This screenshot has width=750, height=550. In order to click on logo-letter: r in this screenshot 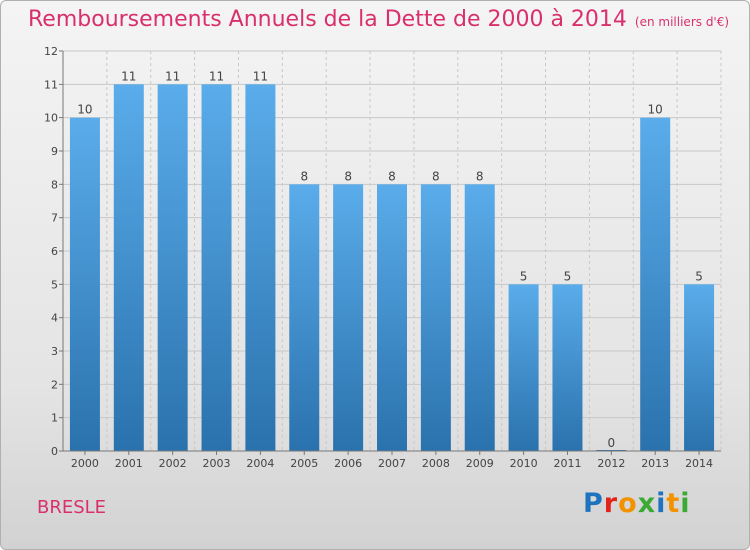, I will do `click(611, 503)`.